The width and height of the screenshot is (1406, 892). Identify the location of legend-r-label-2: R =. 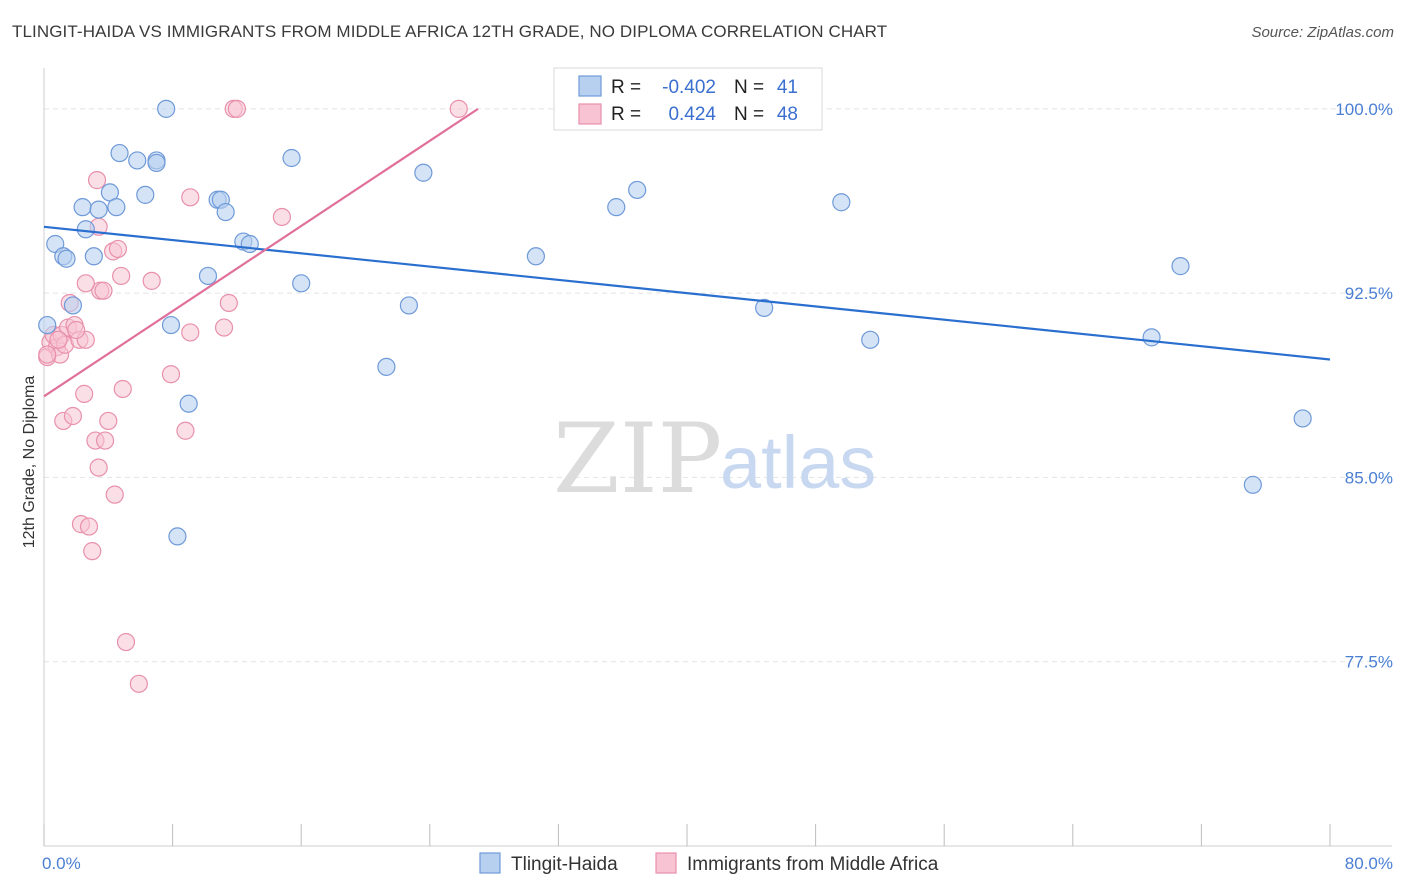
(626, 114).